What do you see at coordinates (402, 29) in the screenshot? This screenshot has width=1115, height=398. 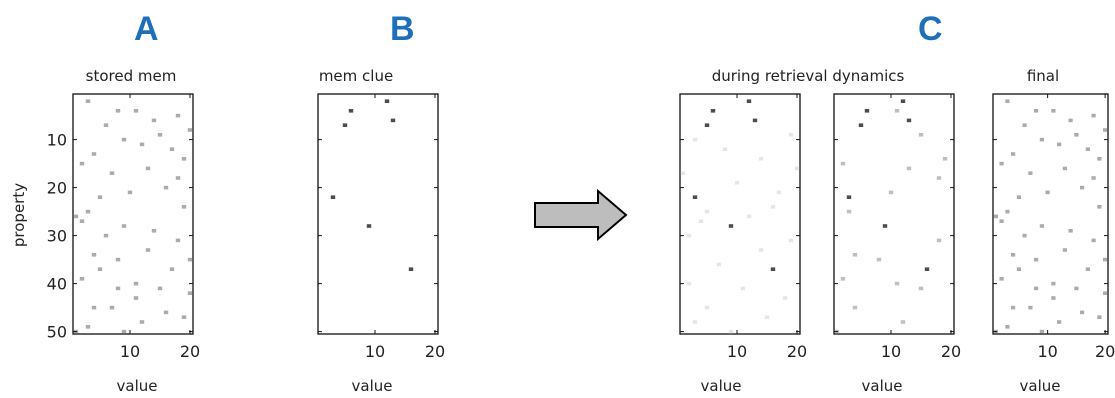 I see `panel-letter-b: B` at bounding box center [402, 29].